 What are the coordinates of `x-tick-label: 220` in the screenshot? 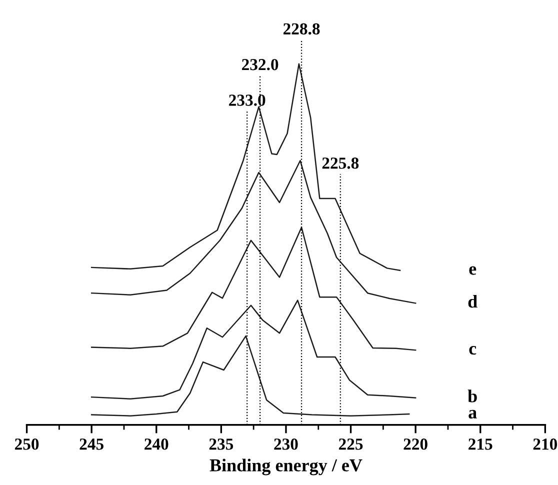 It's located at (416, 444).